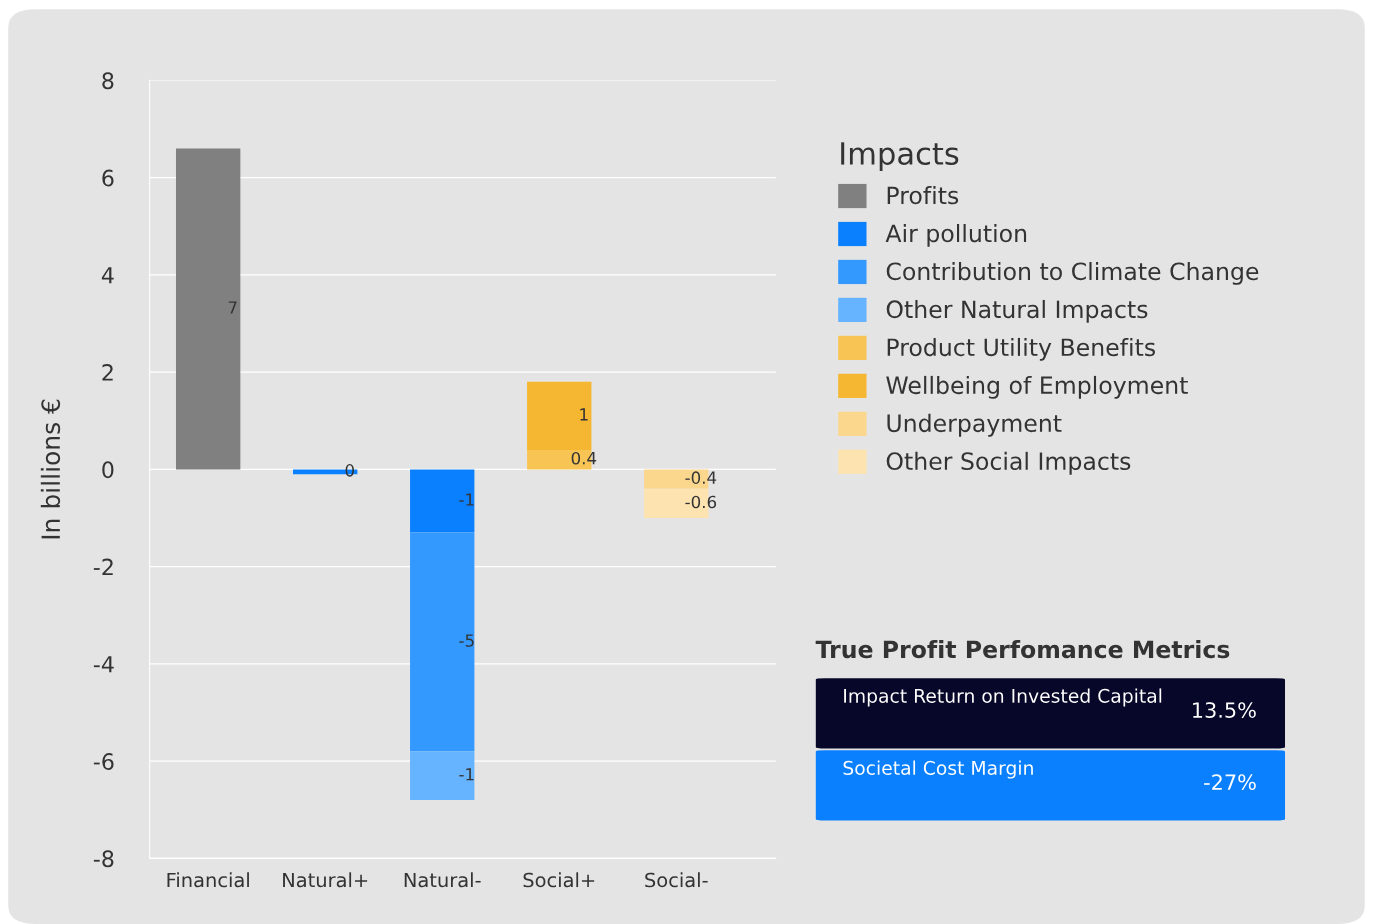 The image size is (1373, 924). What do you see at coordinates (676, 880) in the screenshot?
I see `x-tick-label: Social-` at bounding box center [676, 880].